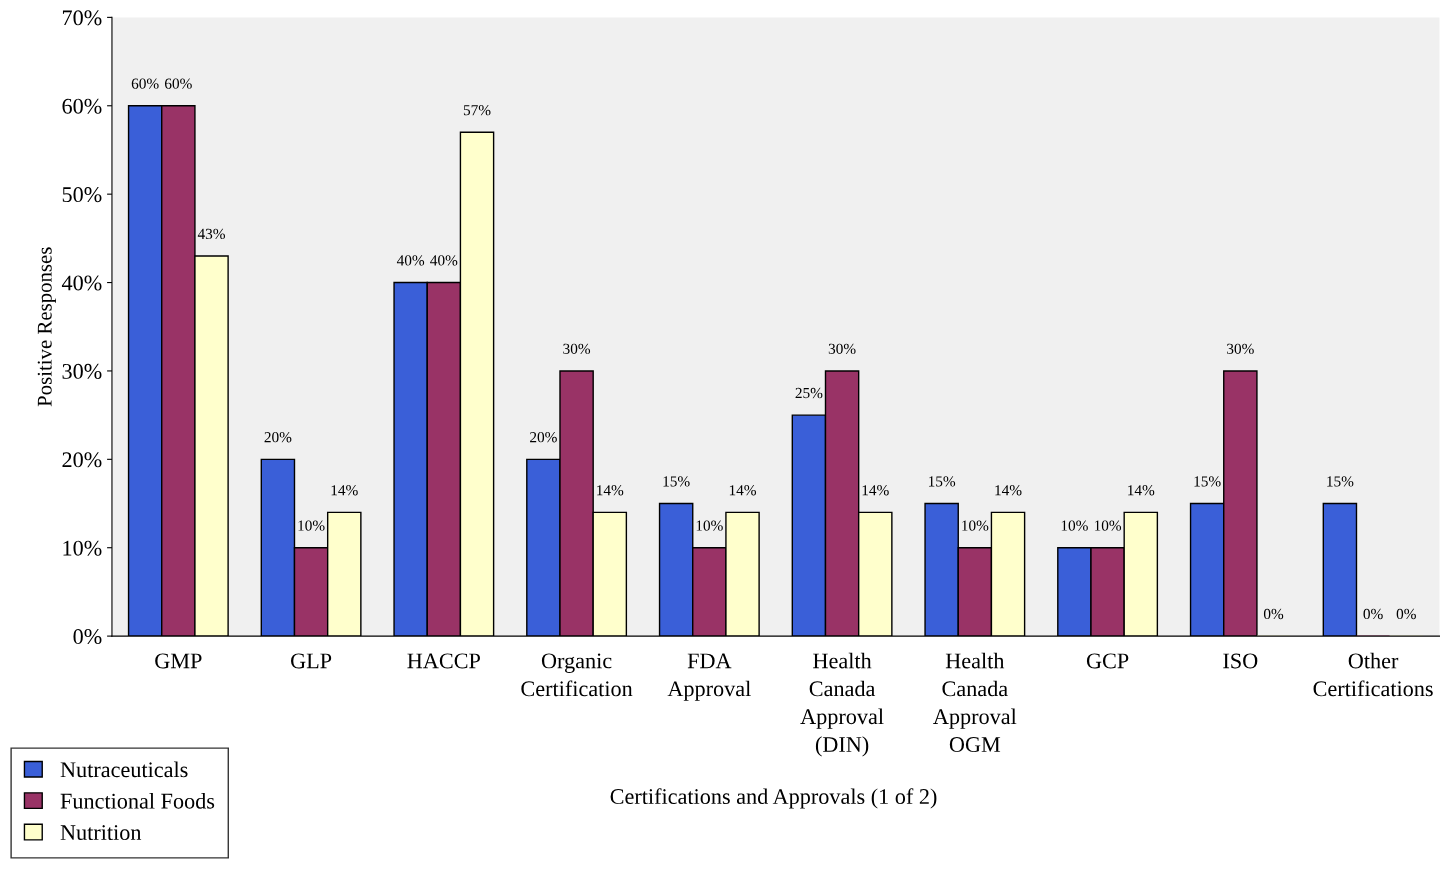 The image size is (1454, 869). Describe the element at coordinates (1373, 674) in the screenshot. I see `x-tick-label: Other Certifications` at that location.